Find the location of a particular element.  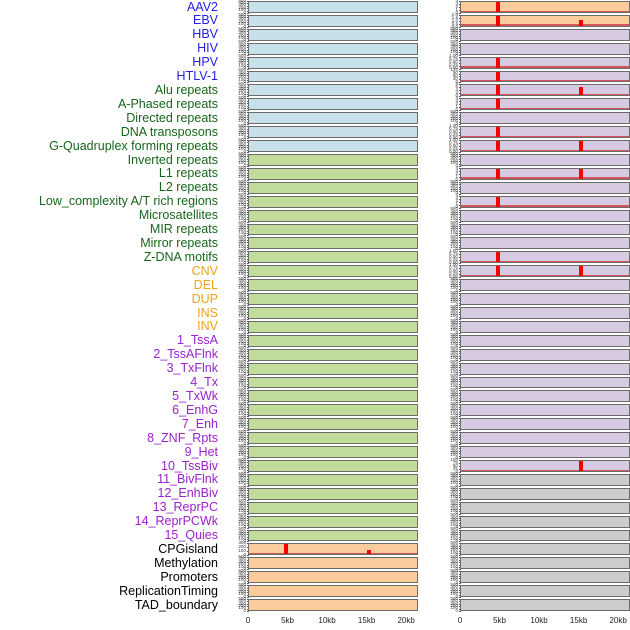

y-tick-label: 300 is located at coordinates (455, 241).